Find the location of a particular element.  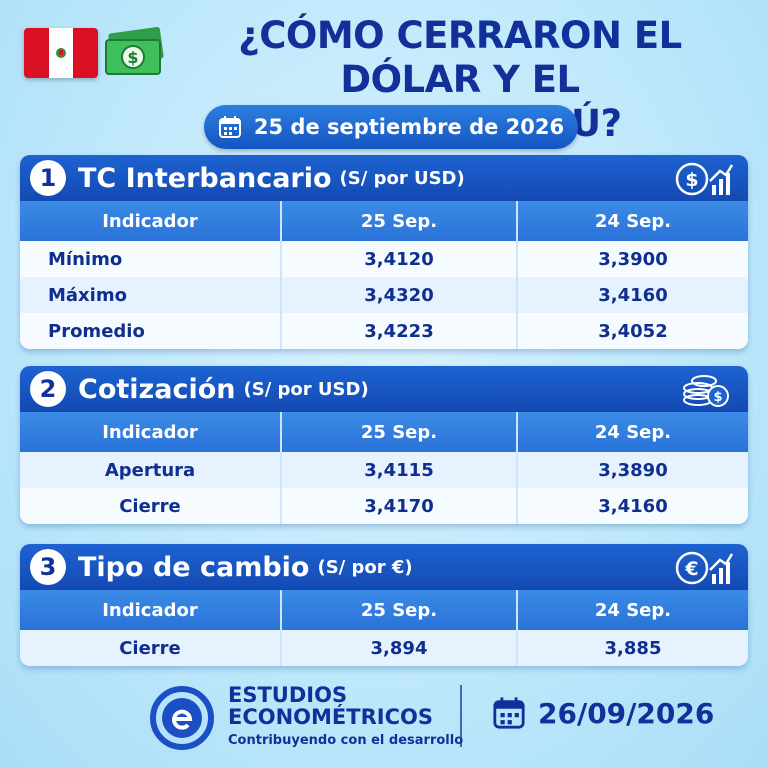

section-header: 1 TC Interbancario (S/ por USD) $ is located at coordinates (384, 178).